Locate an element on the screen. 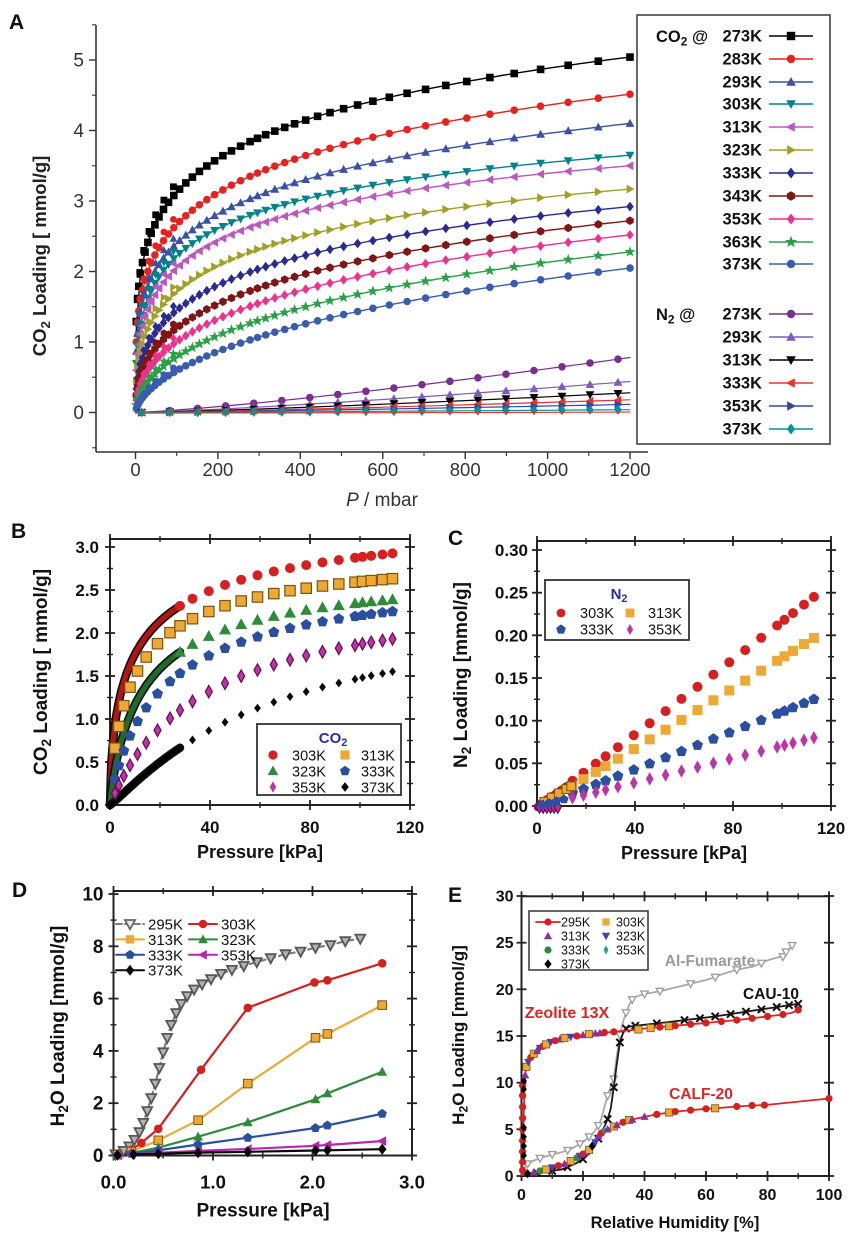  svg-text: 2 is located at coordinates (78, 272).